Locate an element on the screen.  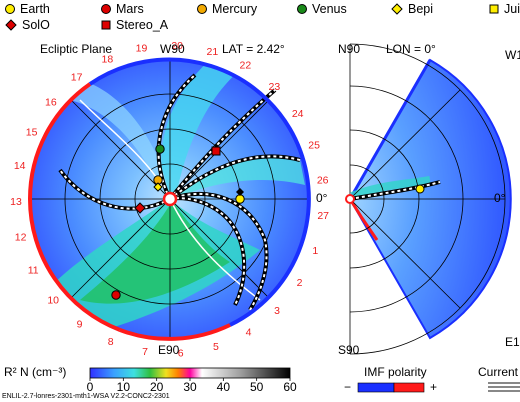
ecliptic-top-label: W90 is located at coordinates (172, 49).